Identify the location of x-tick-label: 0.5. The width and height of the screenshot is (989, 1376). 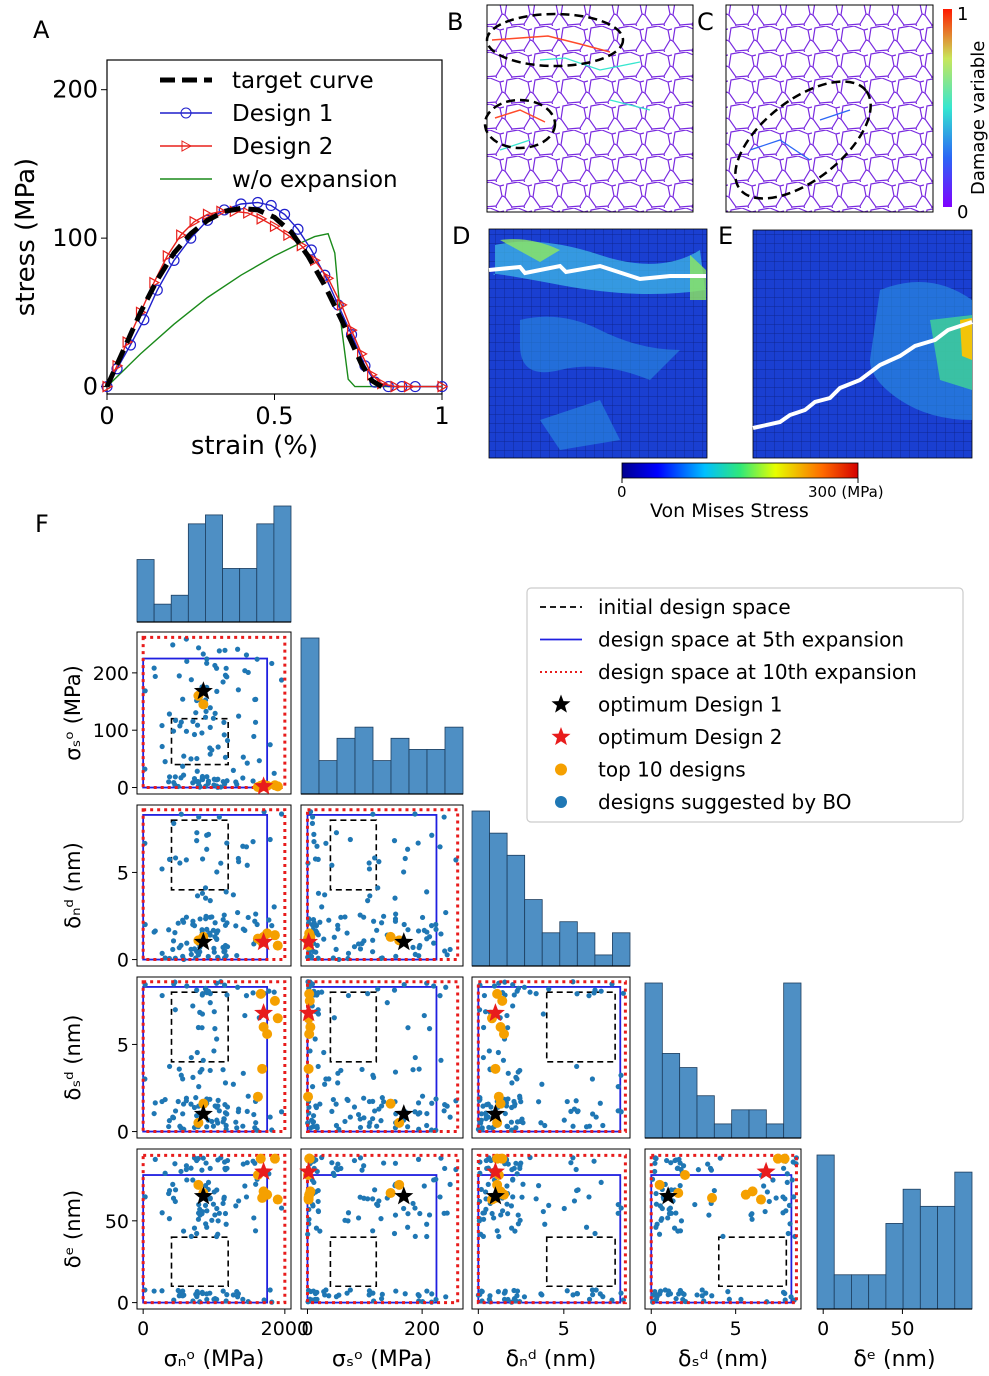
(274, 416).